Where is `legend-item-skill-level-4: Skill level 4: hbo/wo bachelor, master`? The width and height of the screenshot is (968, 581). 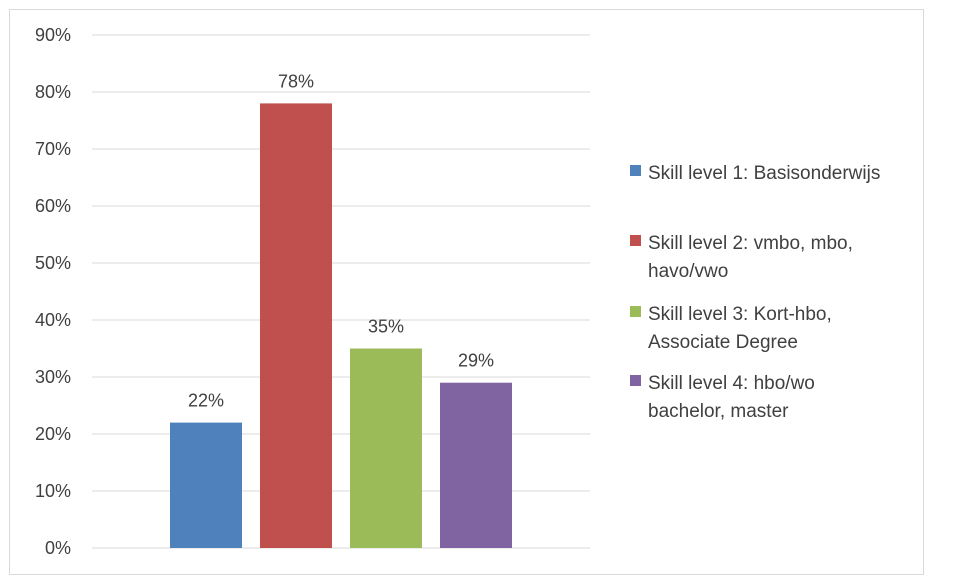 legend-item-skill-level-4: Skill level 4: hbo/wo bachelor, master is located at coordinates (722, 397).